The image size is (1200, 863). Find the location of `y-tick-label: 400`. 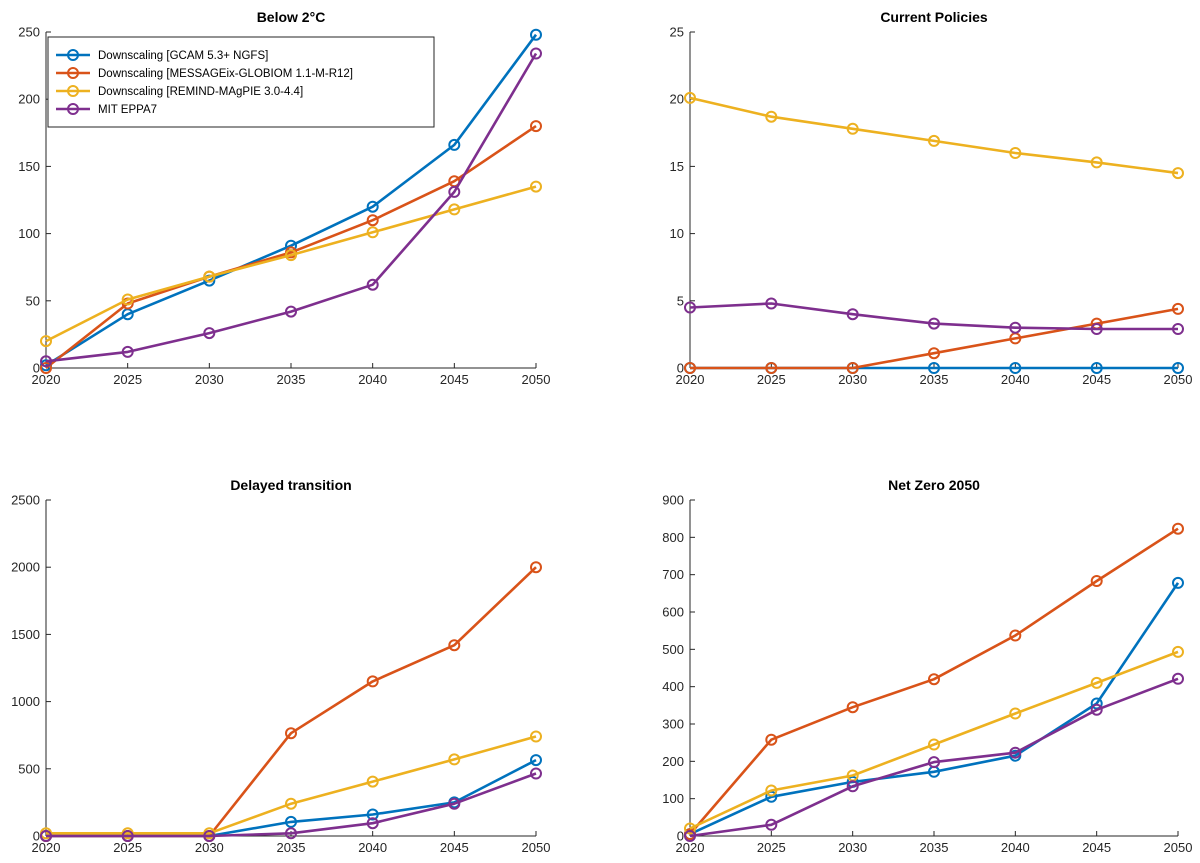

y-tick-label: 400 is located at coordinates (673, 686).